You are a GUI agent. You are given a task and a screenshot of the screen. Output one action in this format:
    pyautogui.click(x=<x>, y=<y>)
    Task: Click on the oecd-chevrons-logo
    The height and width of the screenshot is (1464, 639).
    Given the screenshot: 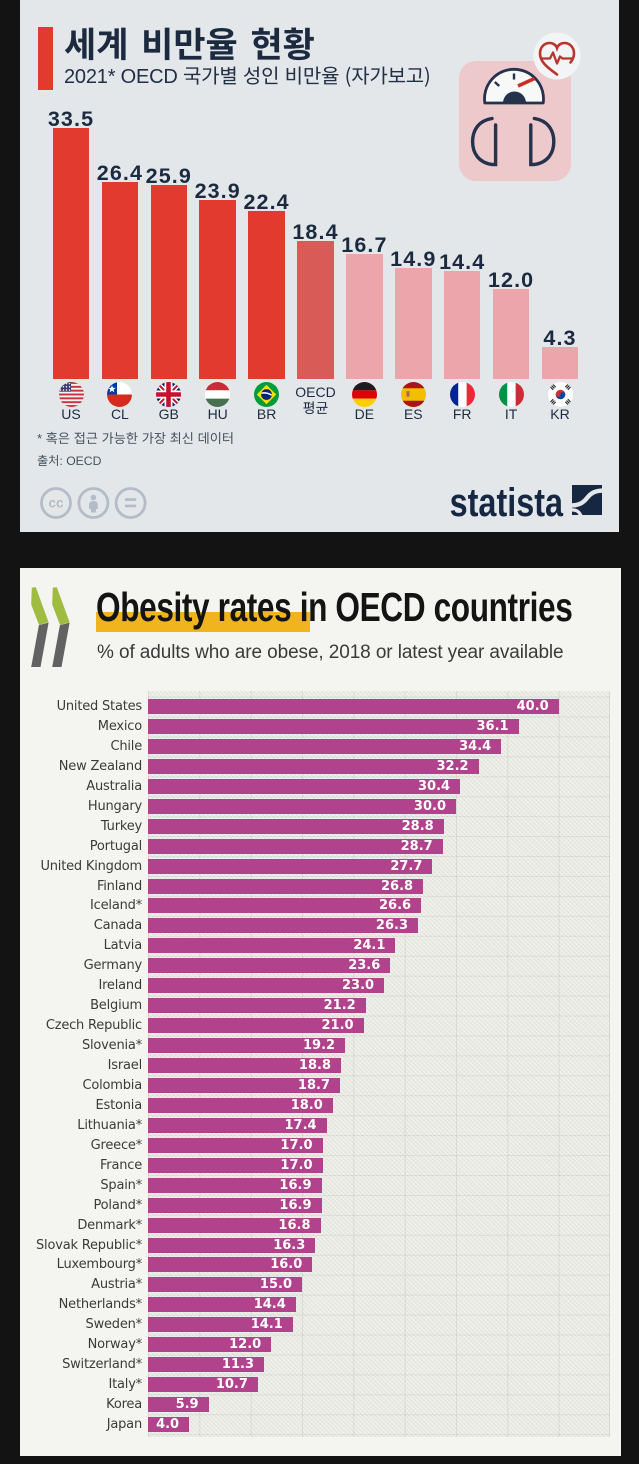 What is the action you would take?
    pyautogui.click(x=51, y=630)
    